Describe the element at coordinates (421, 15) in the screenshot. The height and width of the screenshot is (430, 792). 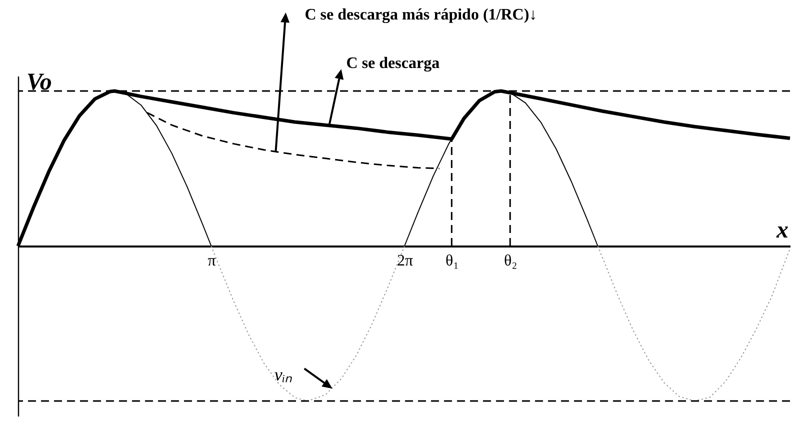
I see `annotation: C se descarga más rápido (1/RC)↓` at that location.